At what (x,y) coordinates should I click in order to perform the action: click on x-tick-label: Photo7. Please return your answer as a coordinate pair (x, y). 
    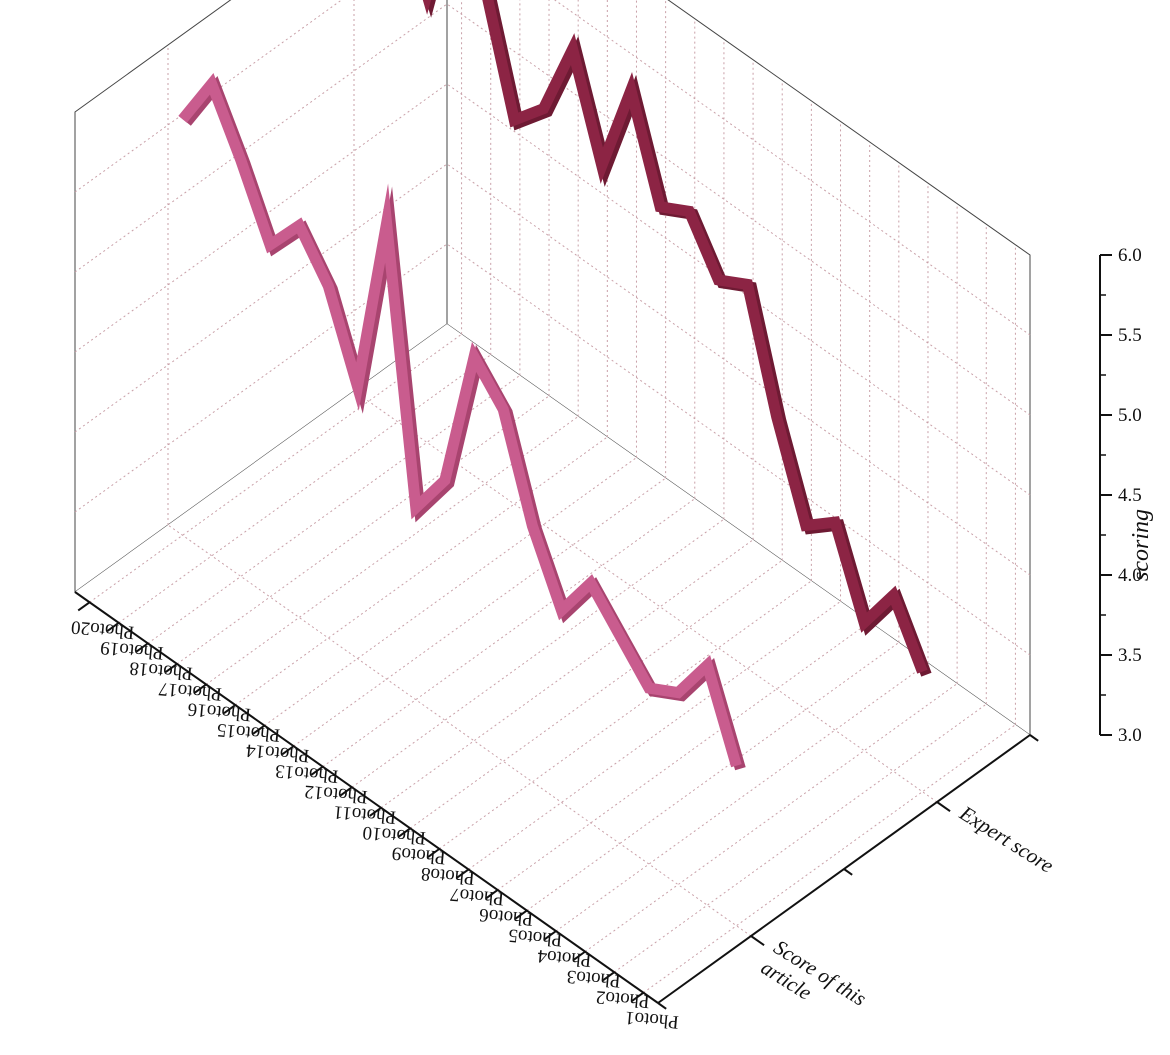
    Looking at the image, I should click on (477, 896).